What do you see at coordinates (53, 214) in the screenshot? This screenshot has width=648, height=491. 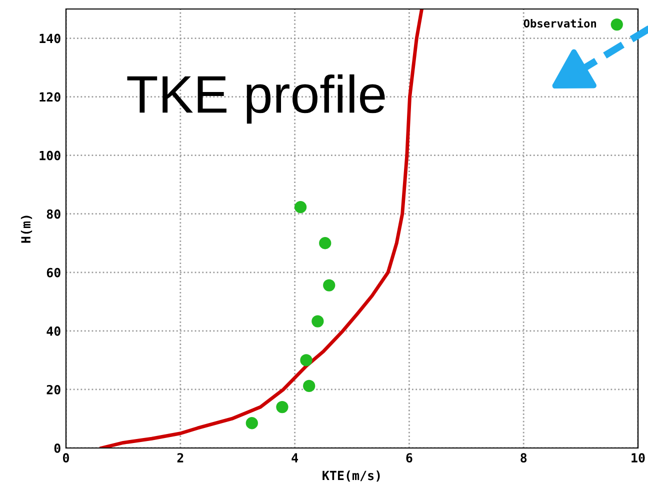 I see `y-tick-label: 80` at bounding box center [53, 214].